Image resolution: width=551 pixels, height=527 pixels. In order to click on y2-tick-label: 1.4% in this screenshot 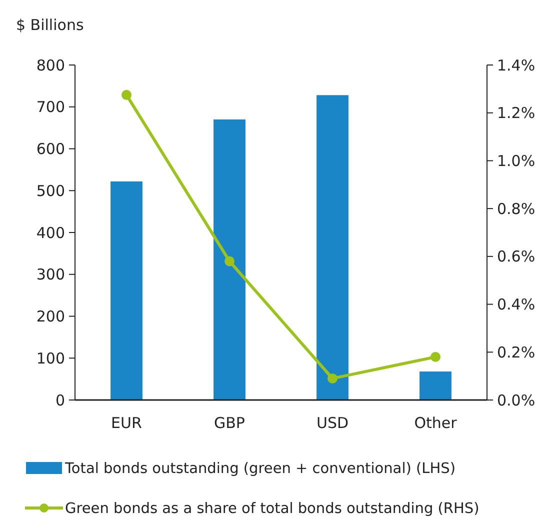, I will do `click(516, 65)`.